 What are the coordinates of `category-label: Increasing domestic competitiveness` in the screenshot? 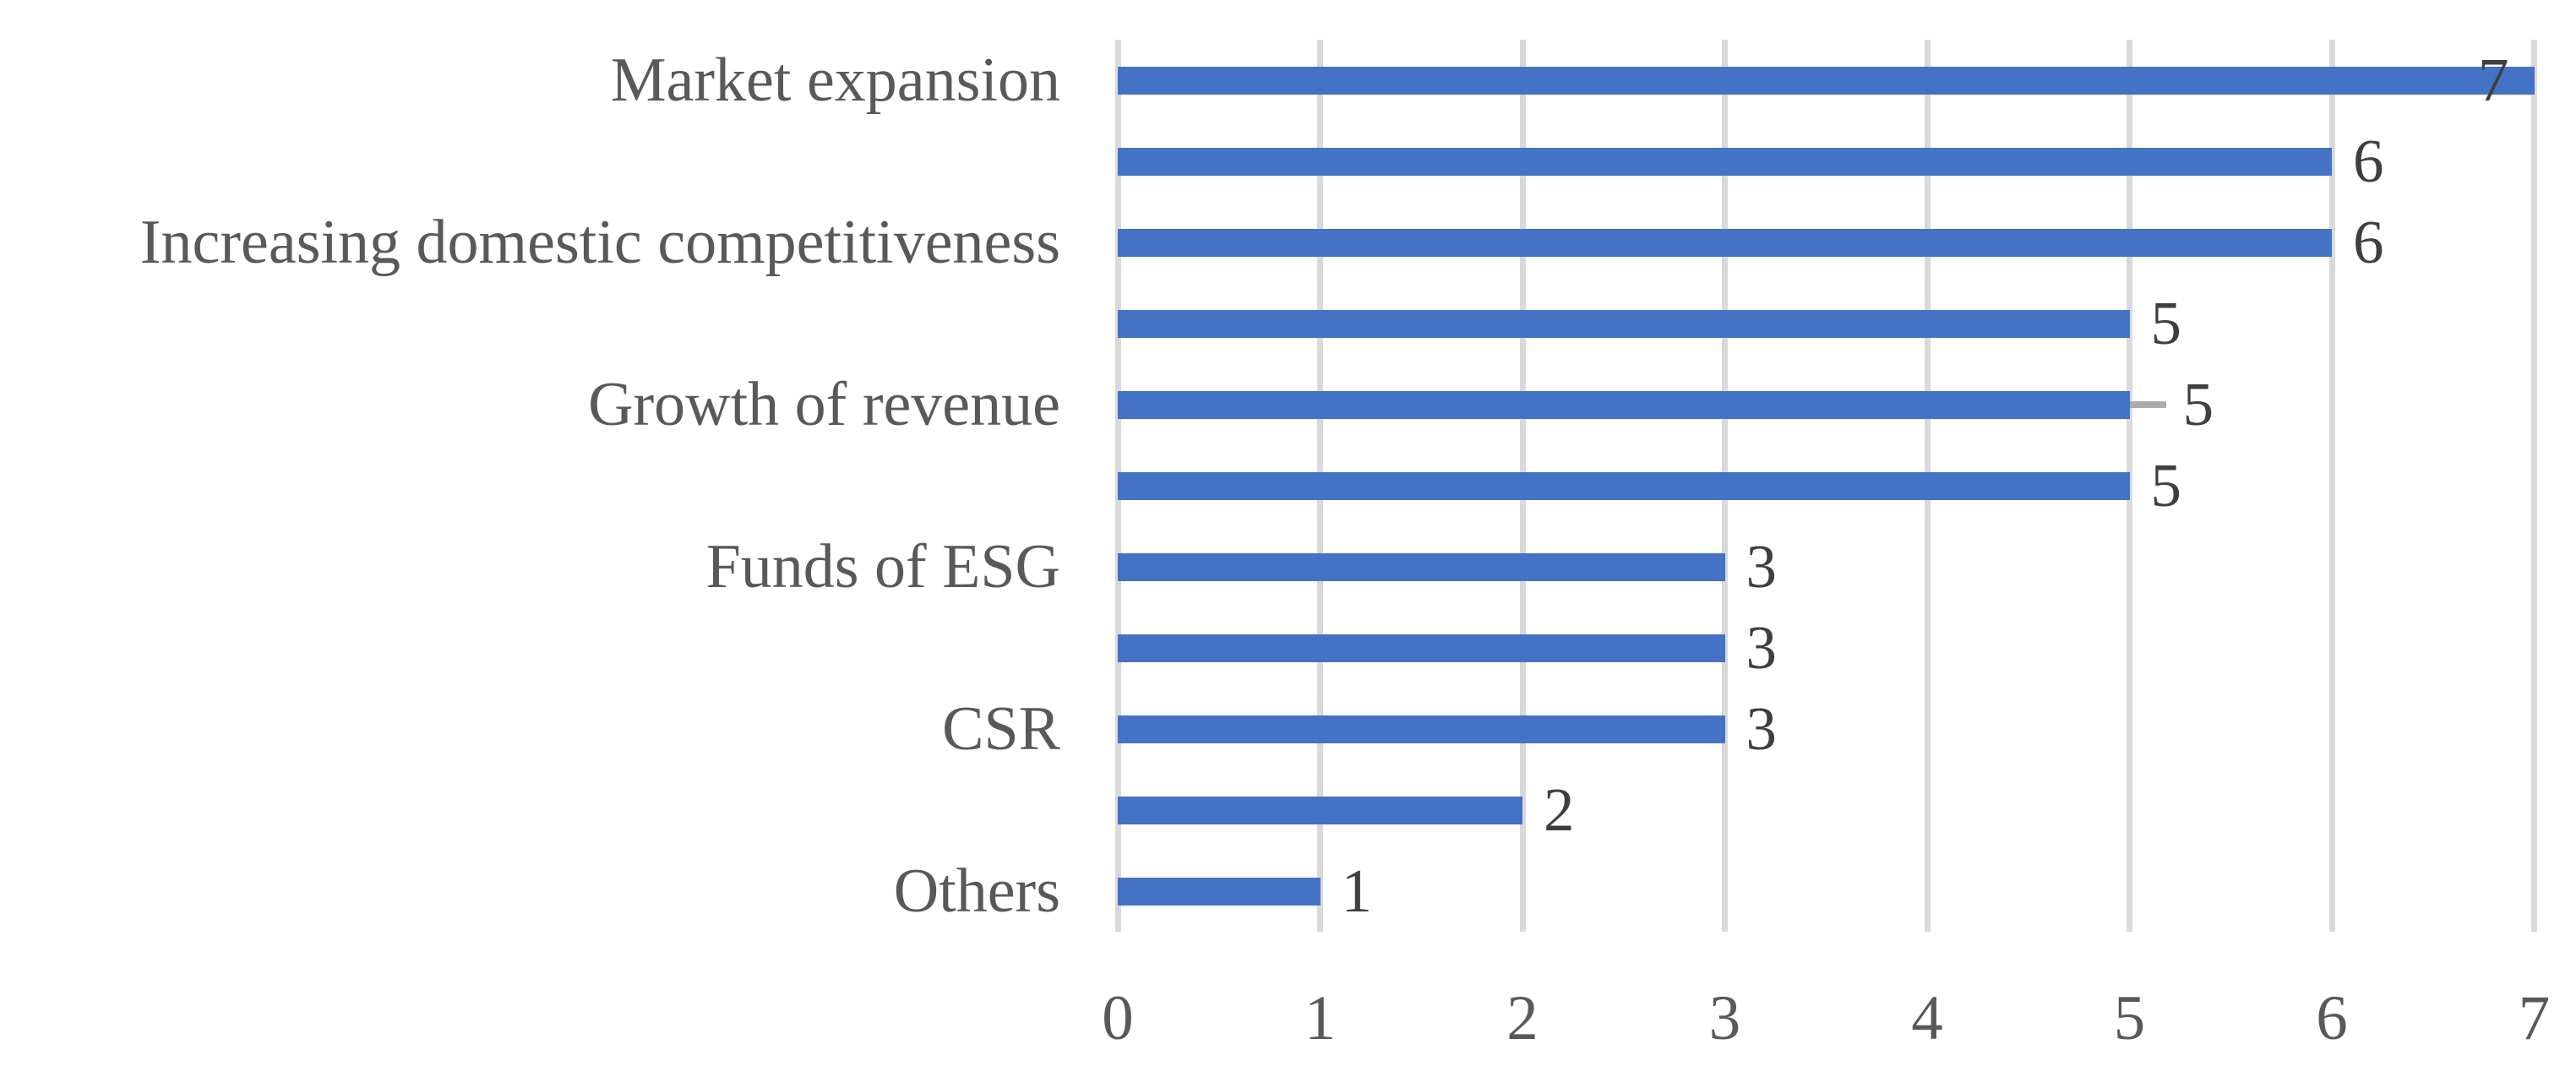 It's located at (599, 243).